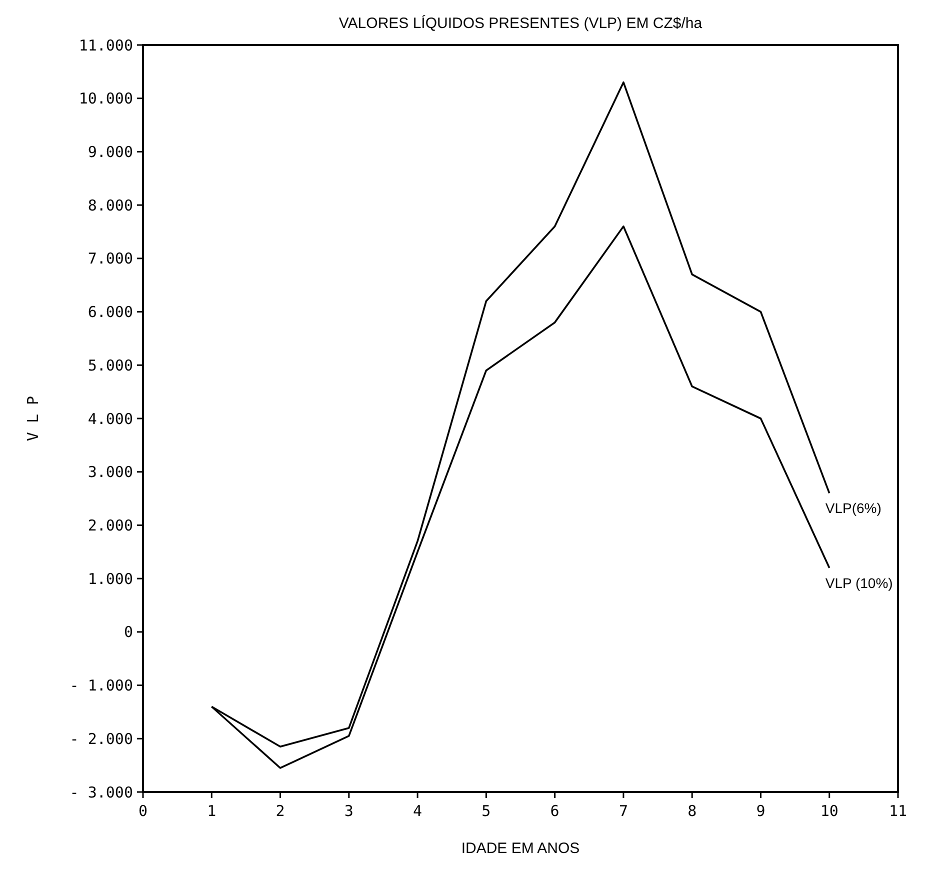 The height and width of the screenshot is (873, 940). I want to click on x-tick-label: 10, so click(829, 811).